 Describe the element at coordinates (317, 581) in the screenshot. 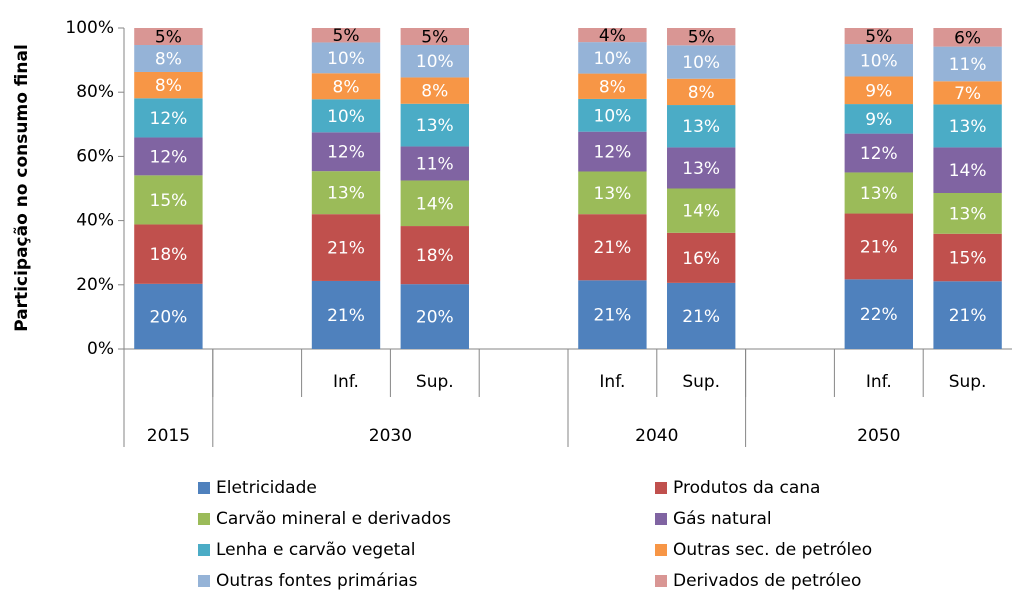

I see `legend-label: Outras fontes primárias` at that location.